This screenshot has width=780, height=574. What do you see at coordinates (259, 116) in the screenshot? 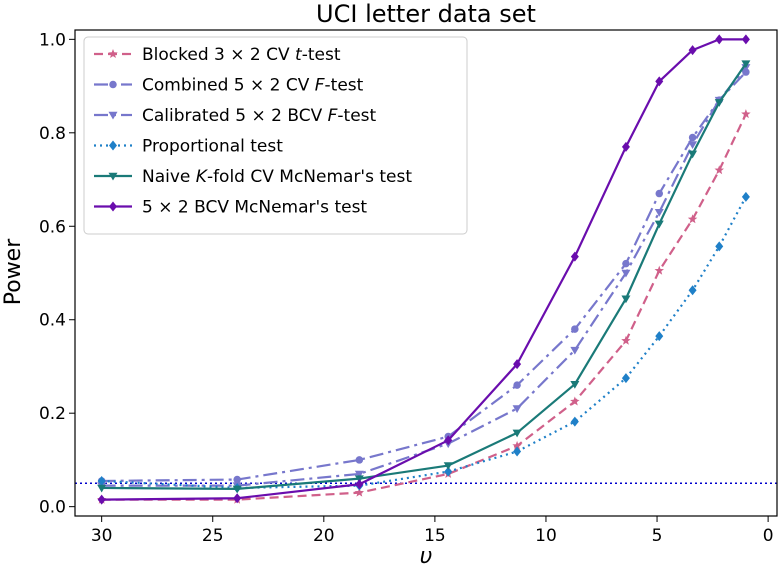
I see `legend-label: Calibrated 5 × 2 BCV F-test` at bounding box center [259, 116].